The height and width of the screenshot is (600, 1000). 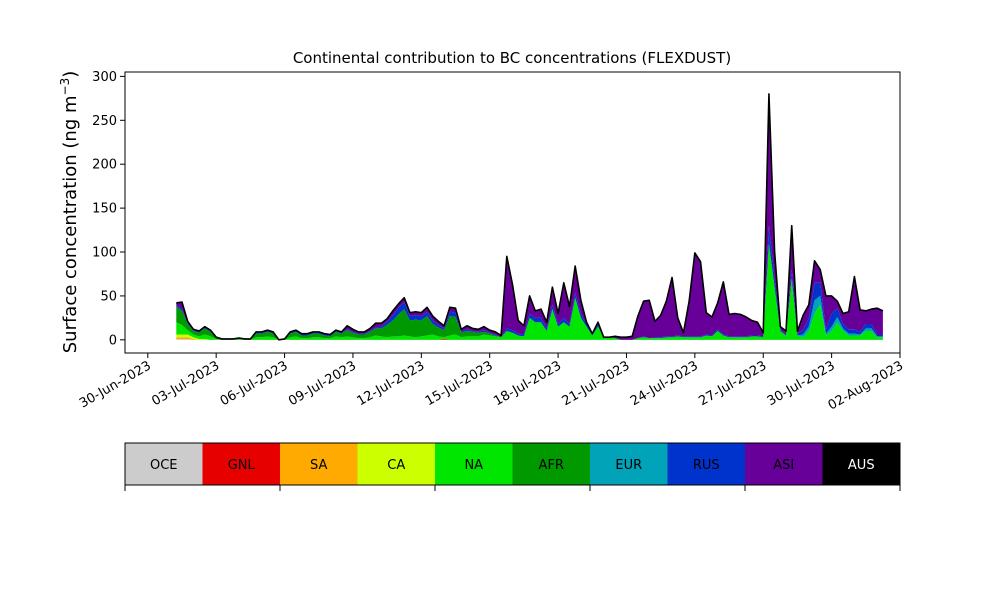 I want to click on legend-swatch-rus, so click(x=706, y=464).